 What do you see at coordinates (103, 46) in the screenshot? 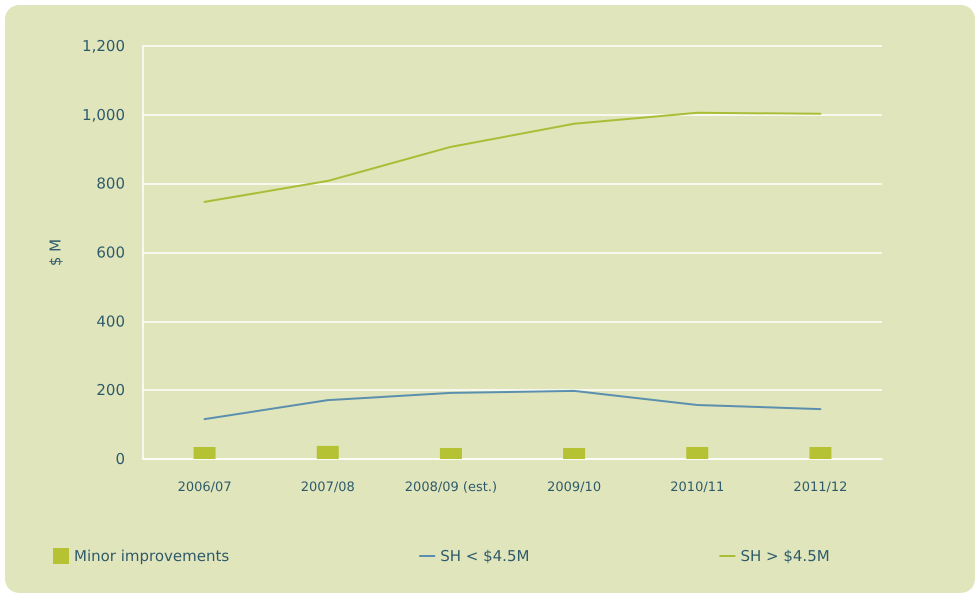
I see `y-tick-label: 1,200` at bounding box center [103, 46].